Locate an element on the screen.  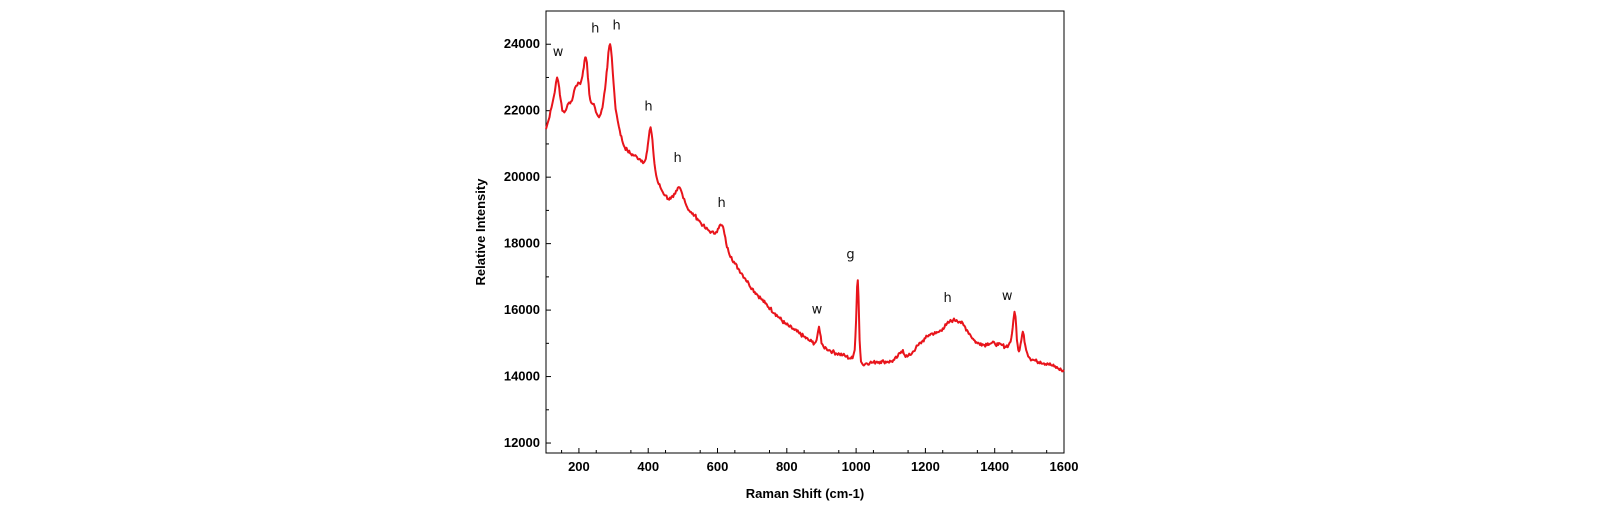
y-tick-label: 16000 is located at coordinates (522, 309).